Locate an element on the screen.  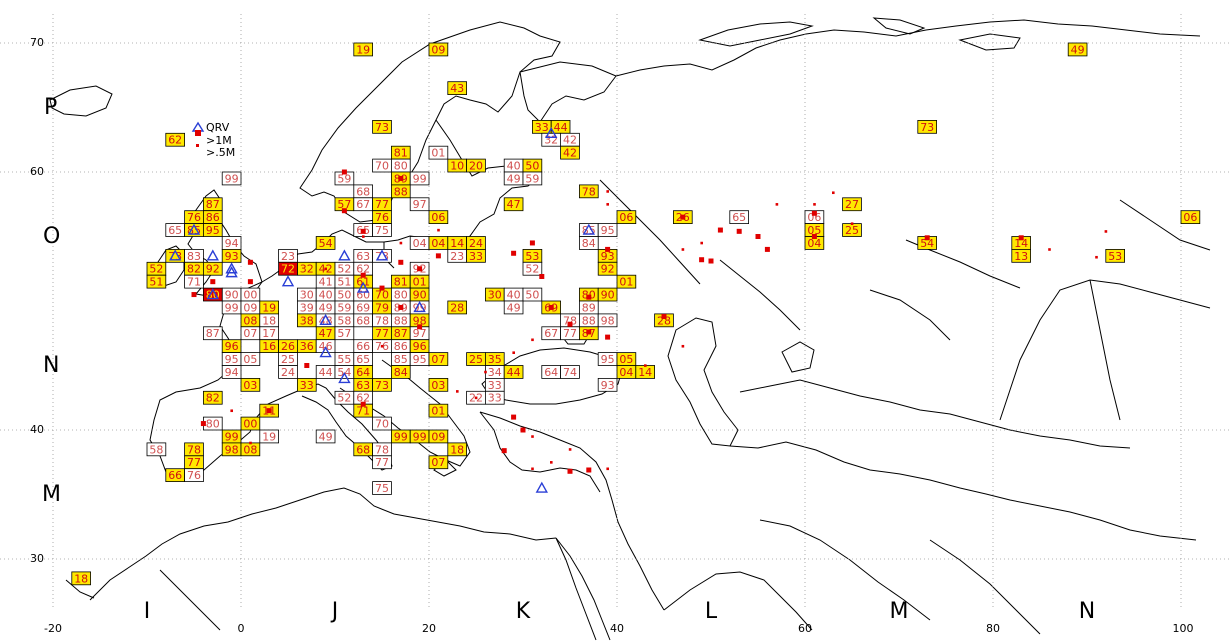
grid-square-label: 33 is located at coordinates (542, 127).